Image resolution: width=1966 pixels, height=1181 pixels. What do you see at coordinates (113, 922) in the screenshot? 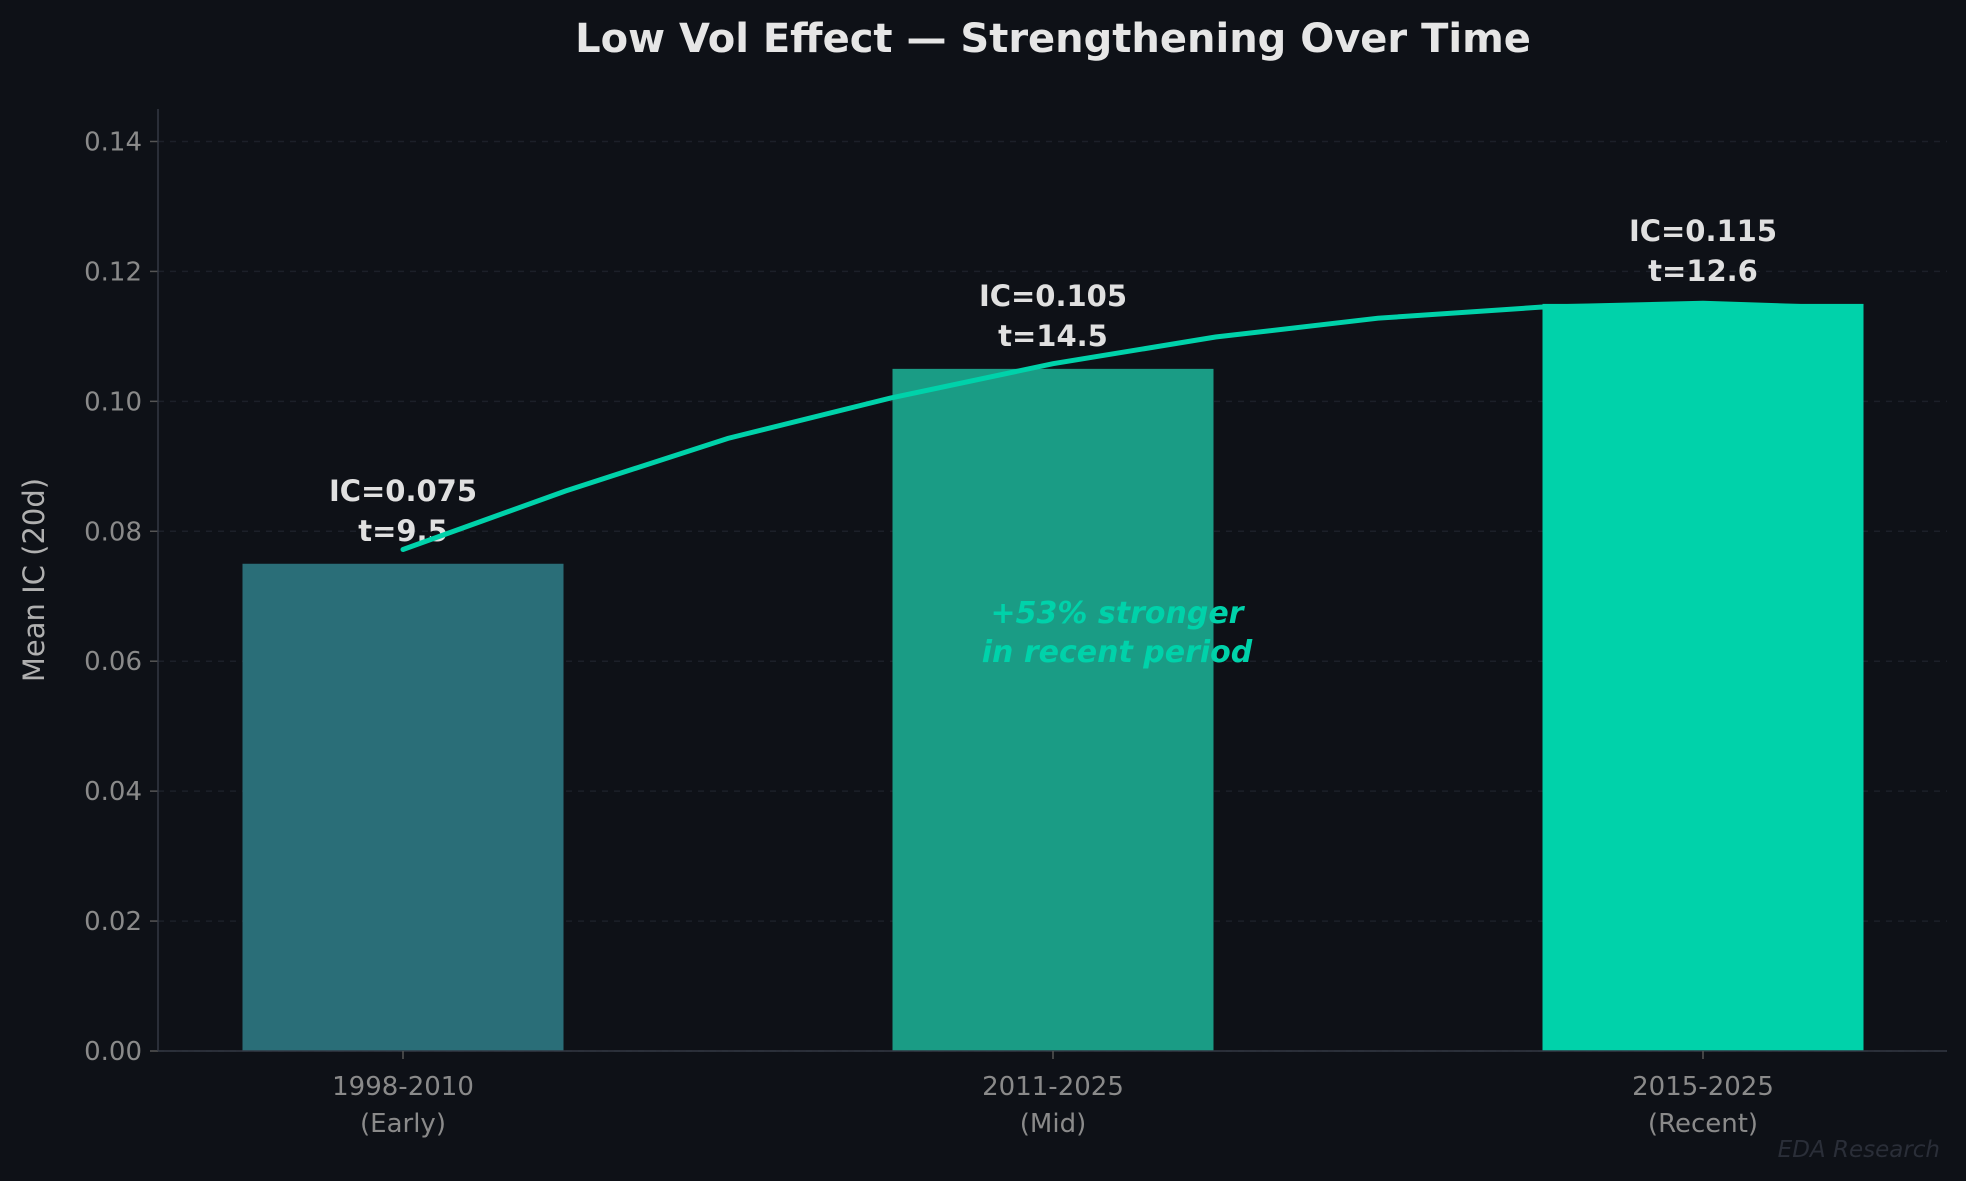
I see `y-tick-label: 0.02` at bounding box center [113, 922].